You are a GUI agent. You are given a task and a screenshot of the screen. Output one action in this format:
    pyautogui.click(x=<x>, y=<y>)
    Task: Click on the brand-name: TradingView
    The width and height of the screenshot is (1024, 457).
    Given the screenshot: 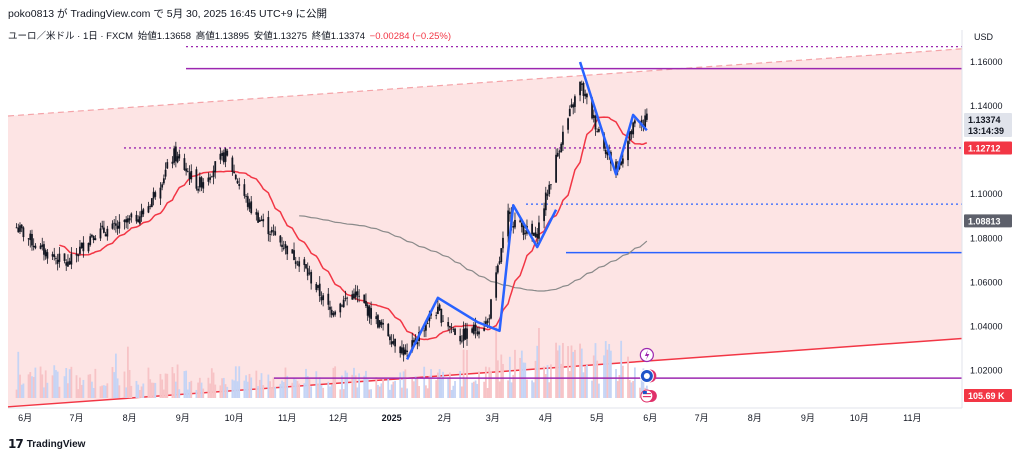 What is the action you would take?
    pyautogui.click(x=56, y=444)
    